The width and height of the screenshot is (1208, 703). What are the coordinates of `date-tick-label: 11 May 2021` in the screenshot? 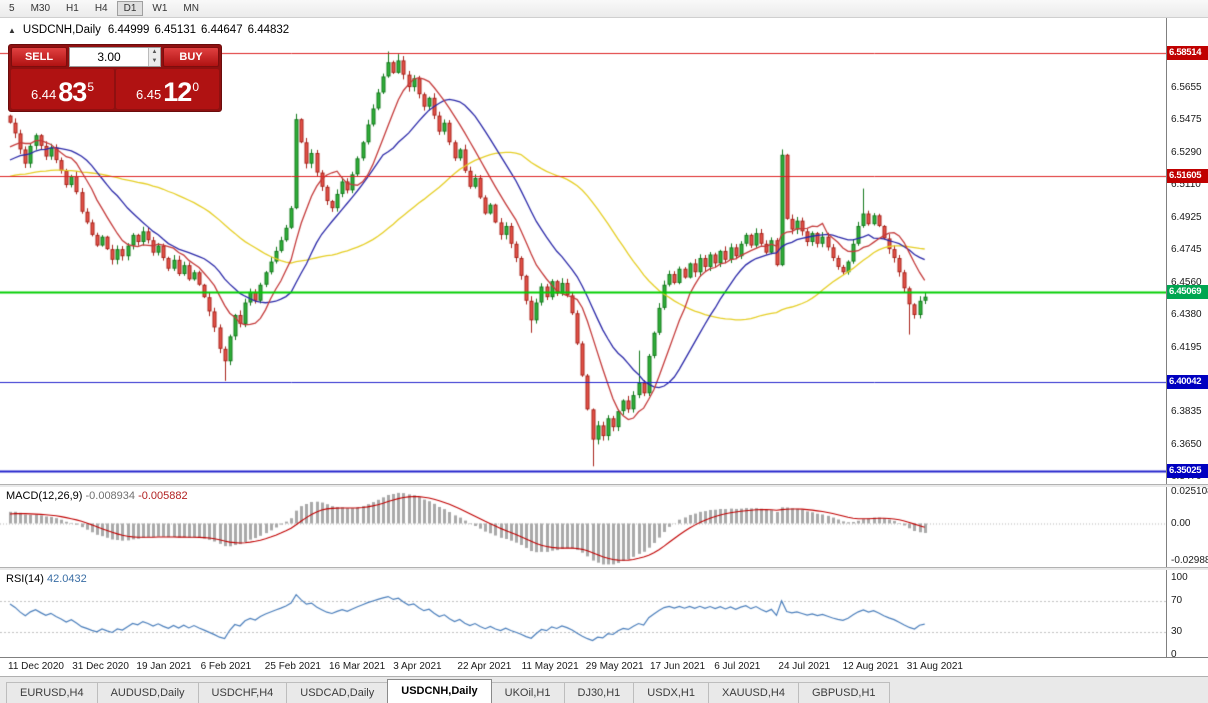 It's located at (550, 666).